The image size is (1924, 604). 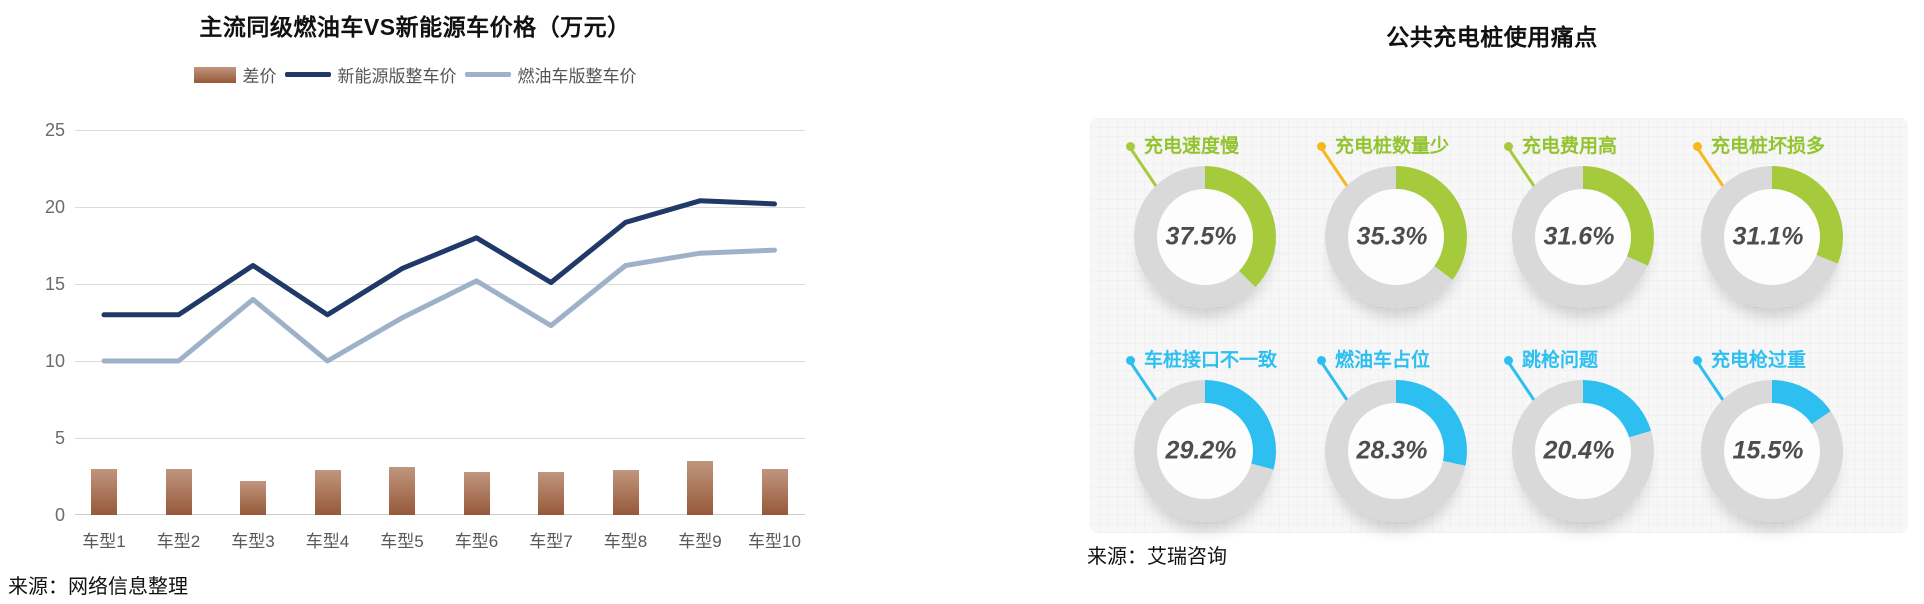 What do you see at coordinates (54, 361) in the screenshot?
I see `y-axis-tick-label: 10` at bounding box center [54, 361].